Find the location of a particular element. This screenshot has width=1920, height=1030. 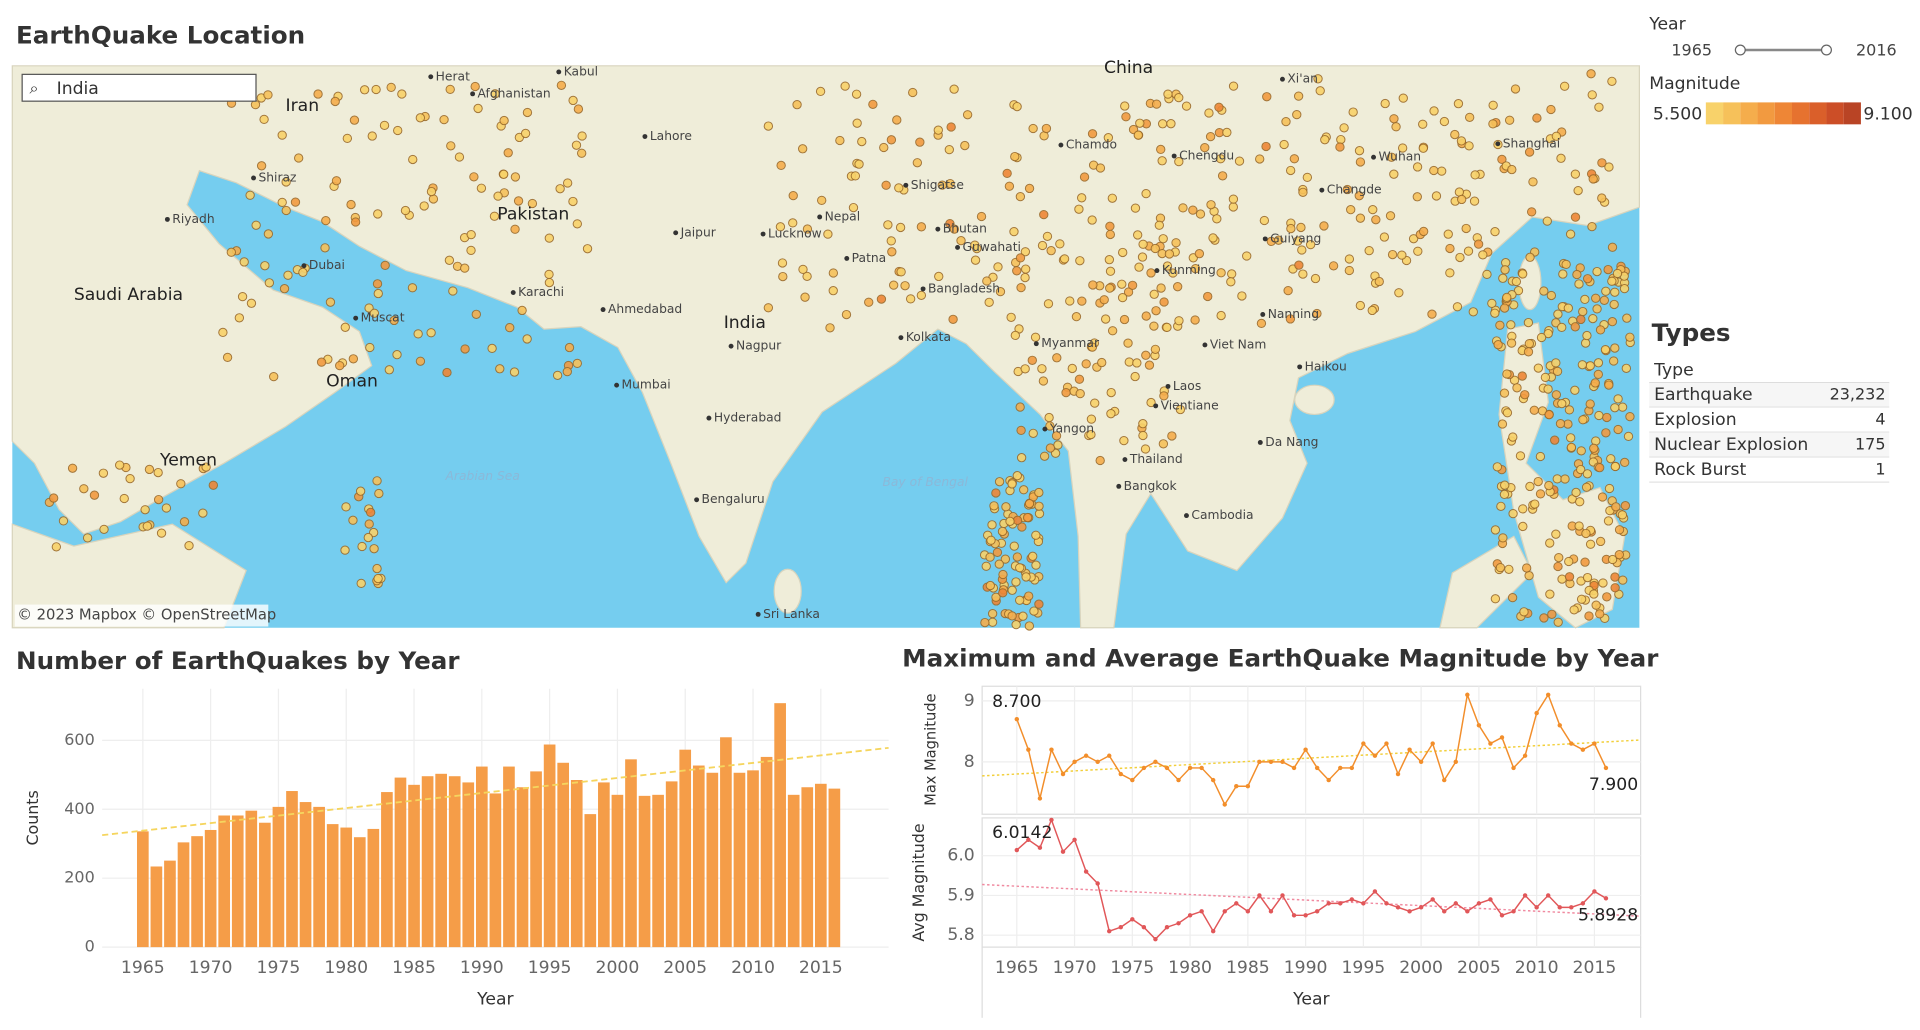

city-label: Lahore is located at coordinates (671, 136).